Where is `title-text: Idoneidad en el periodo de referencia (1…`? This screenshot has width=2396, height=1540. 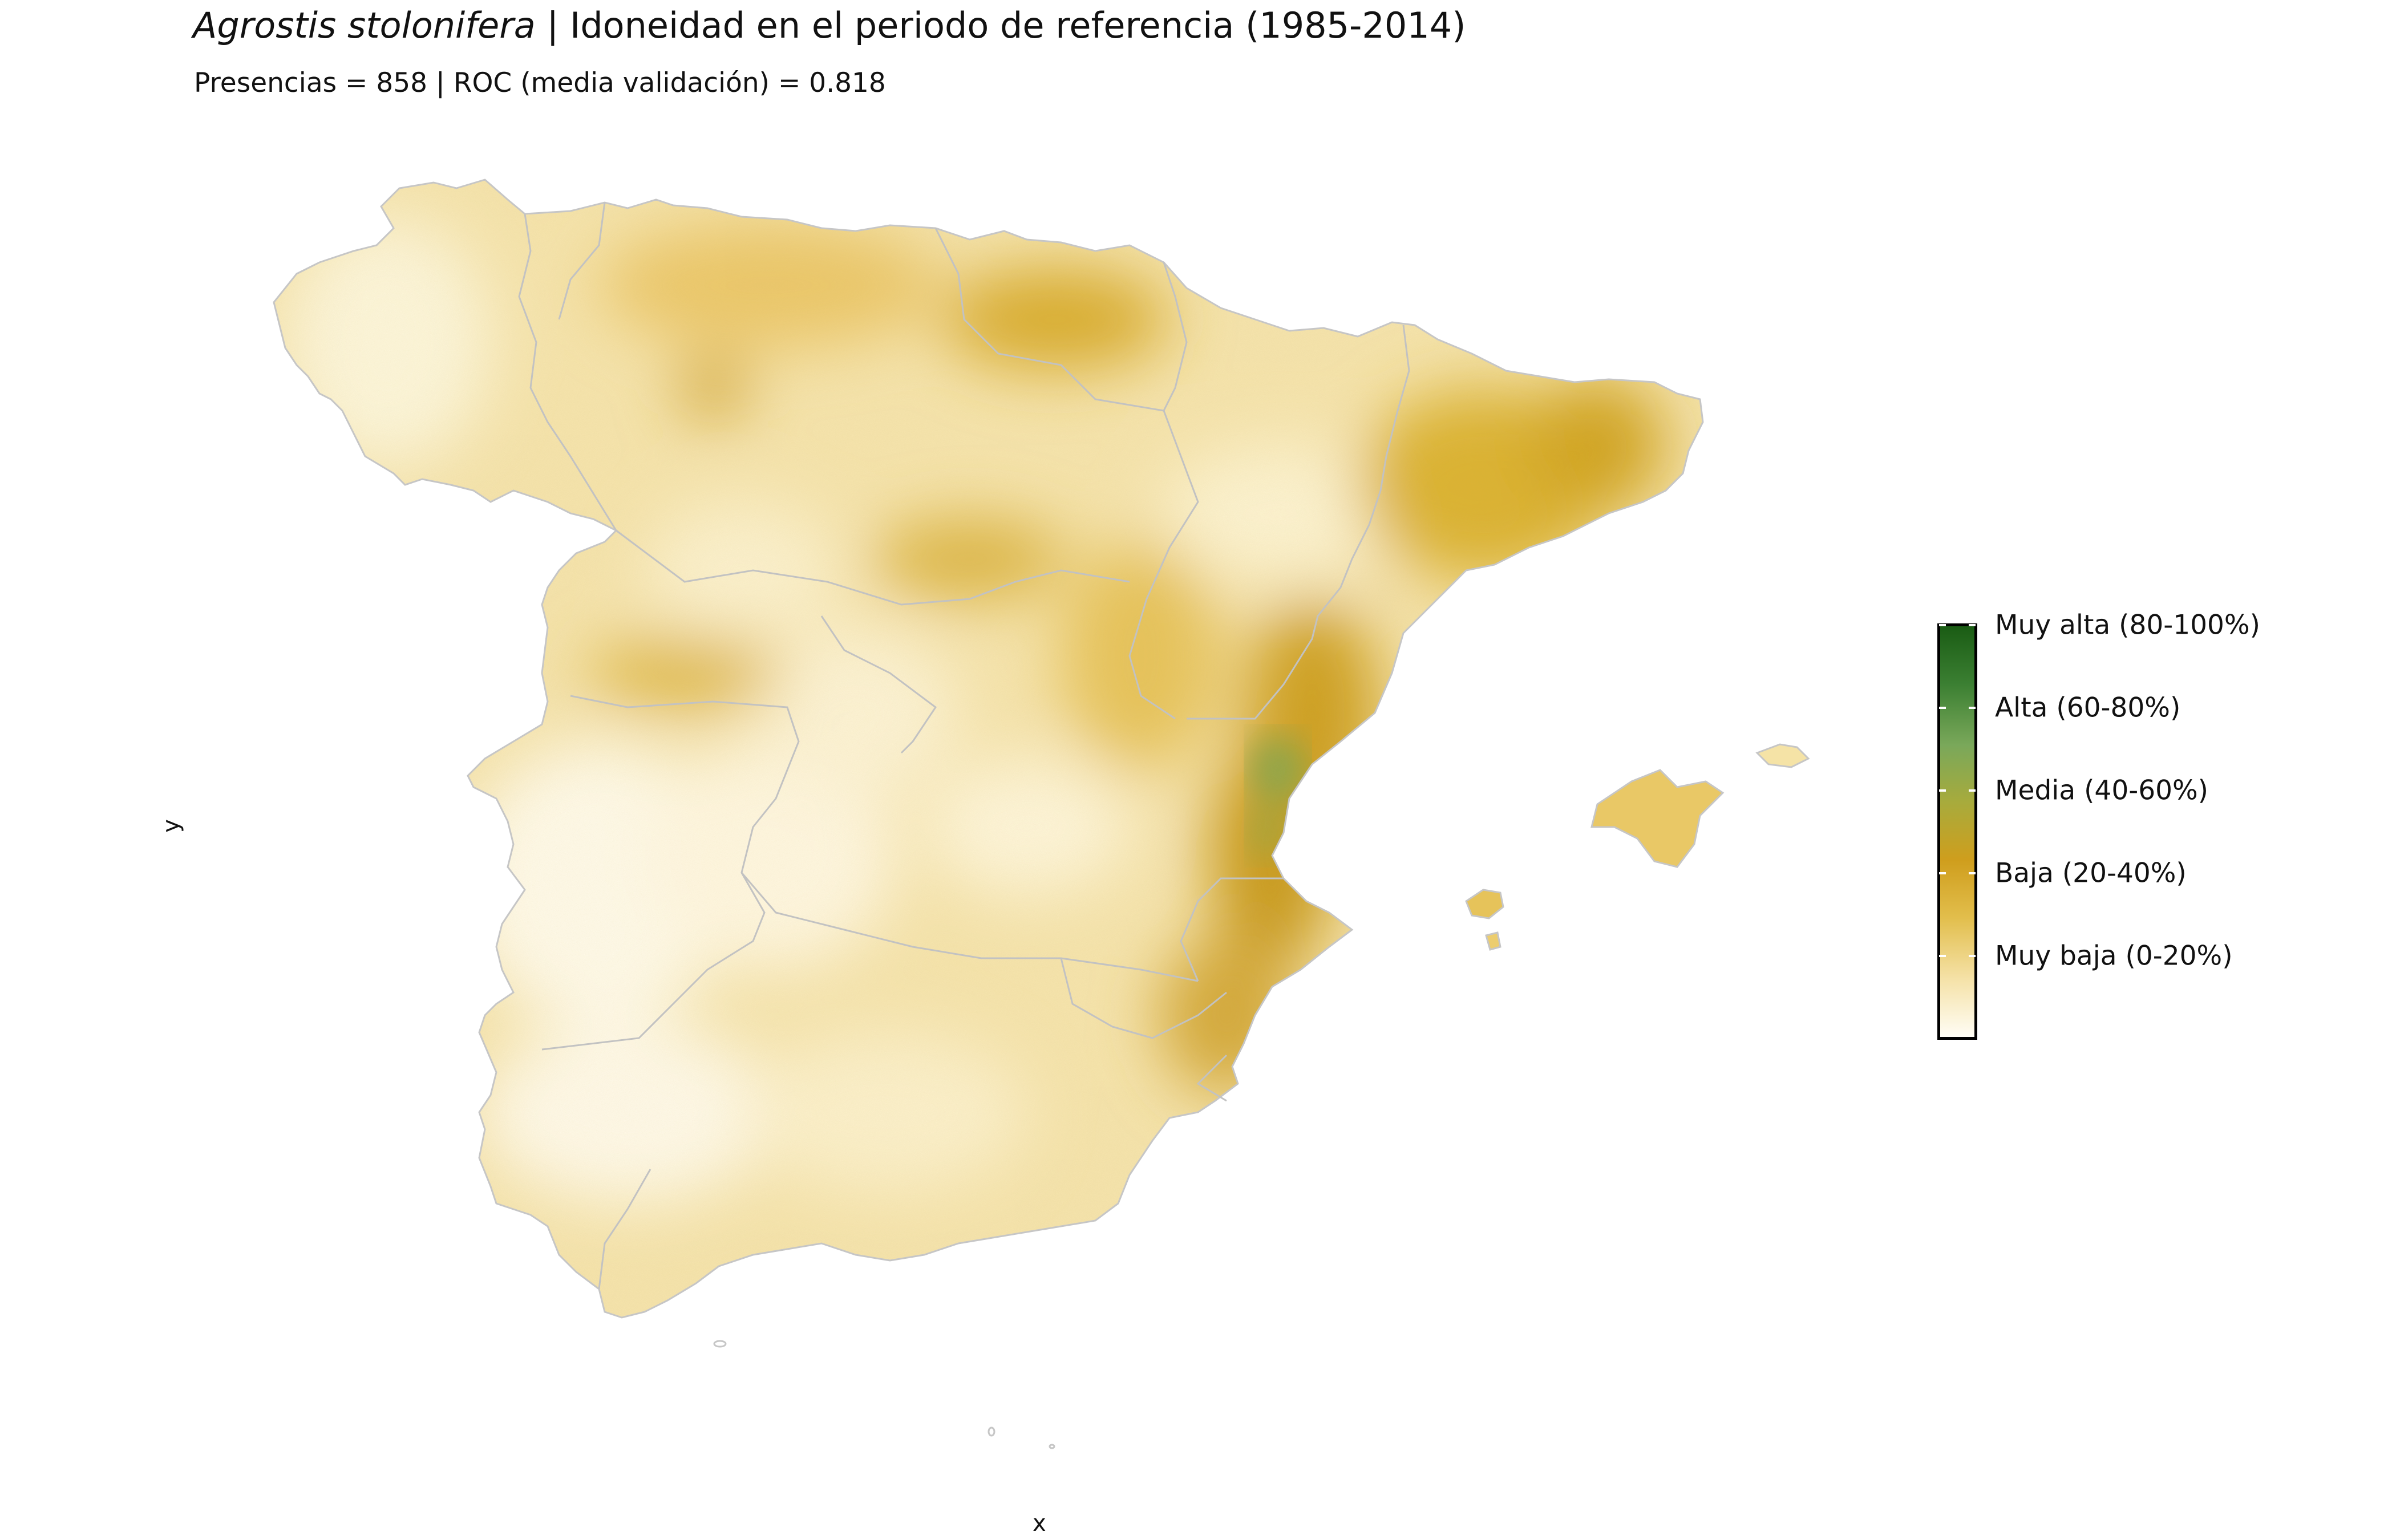
title-text: Idoneidad en el periodo de referencia (1… is located at coordinates (1018, 26).